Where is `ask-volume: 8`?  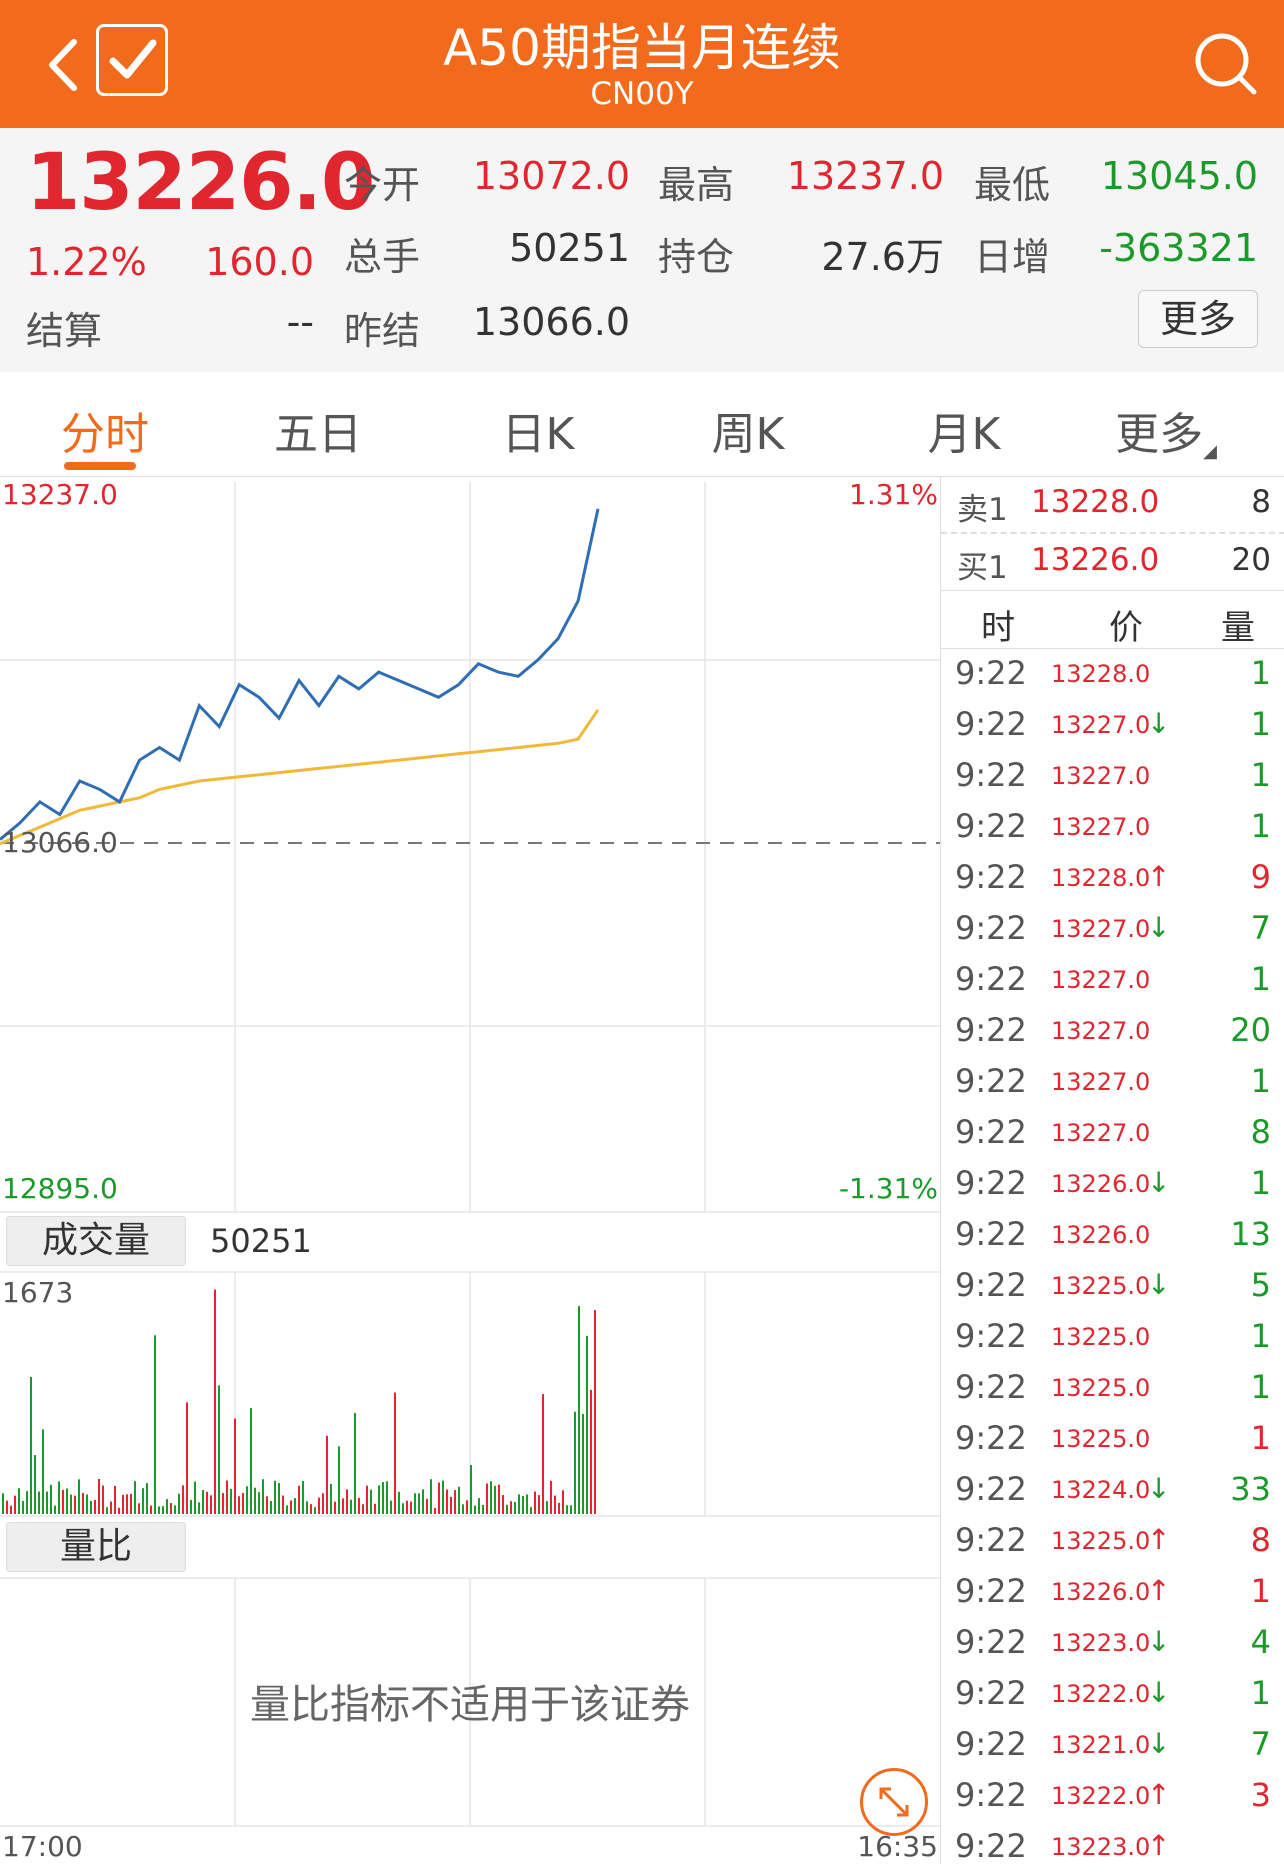 ask-volume: 8 is located at coordinates (1261, 502).